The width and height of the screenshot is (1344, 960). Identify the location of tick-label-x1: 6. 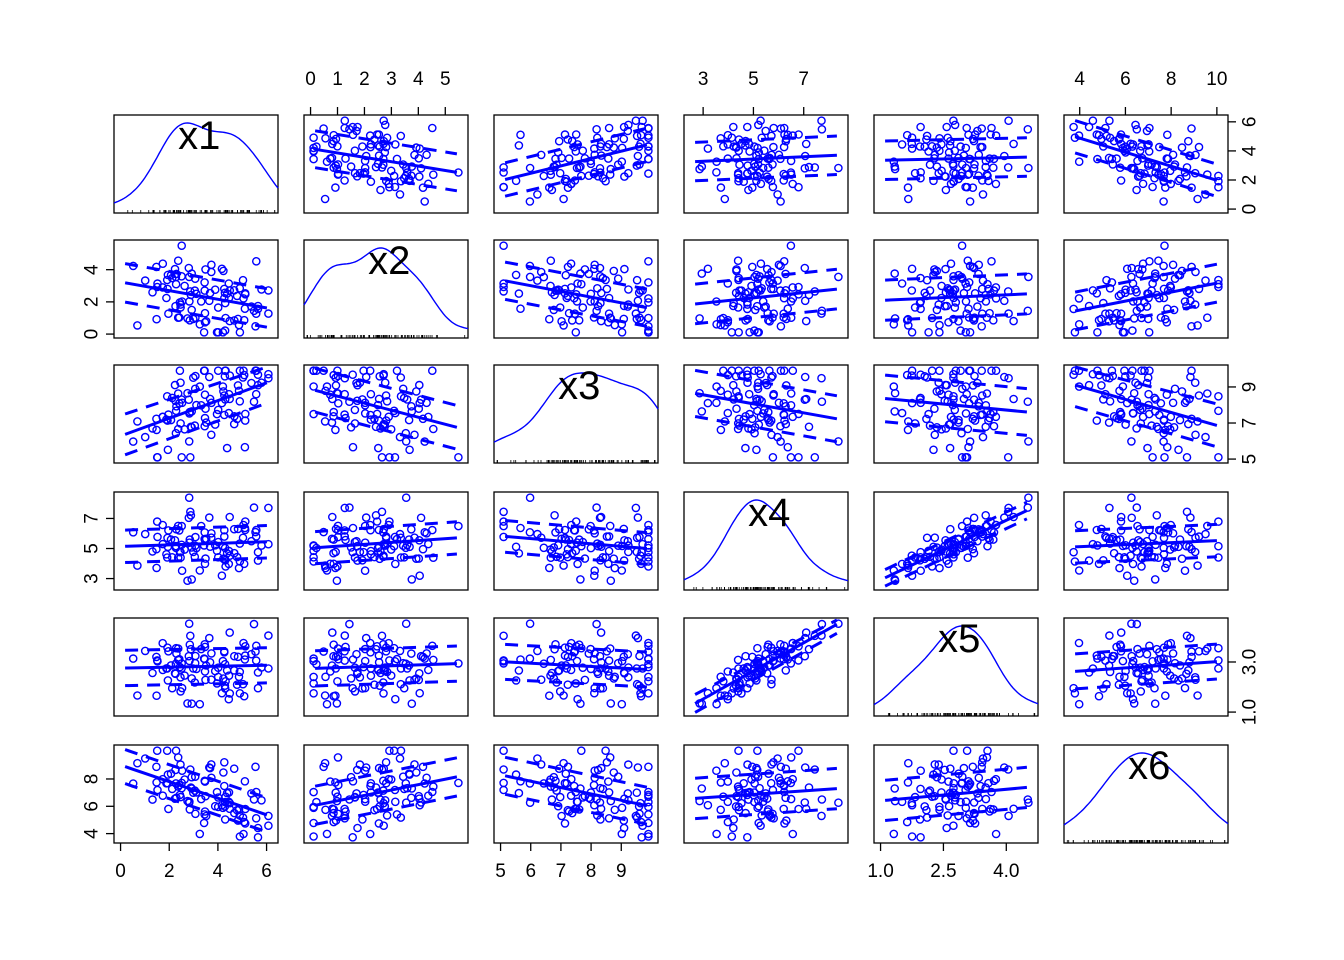
(266, 871).